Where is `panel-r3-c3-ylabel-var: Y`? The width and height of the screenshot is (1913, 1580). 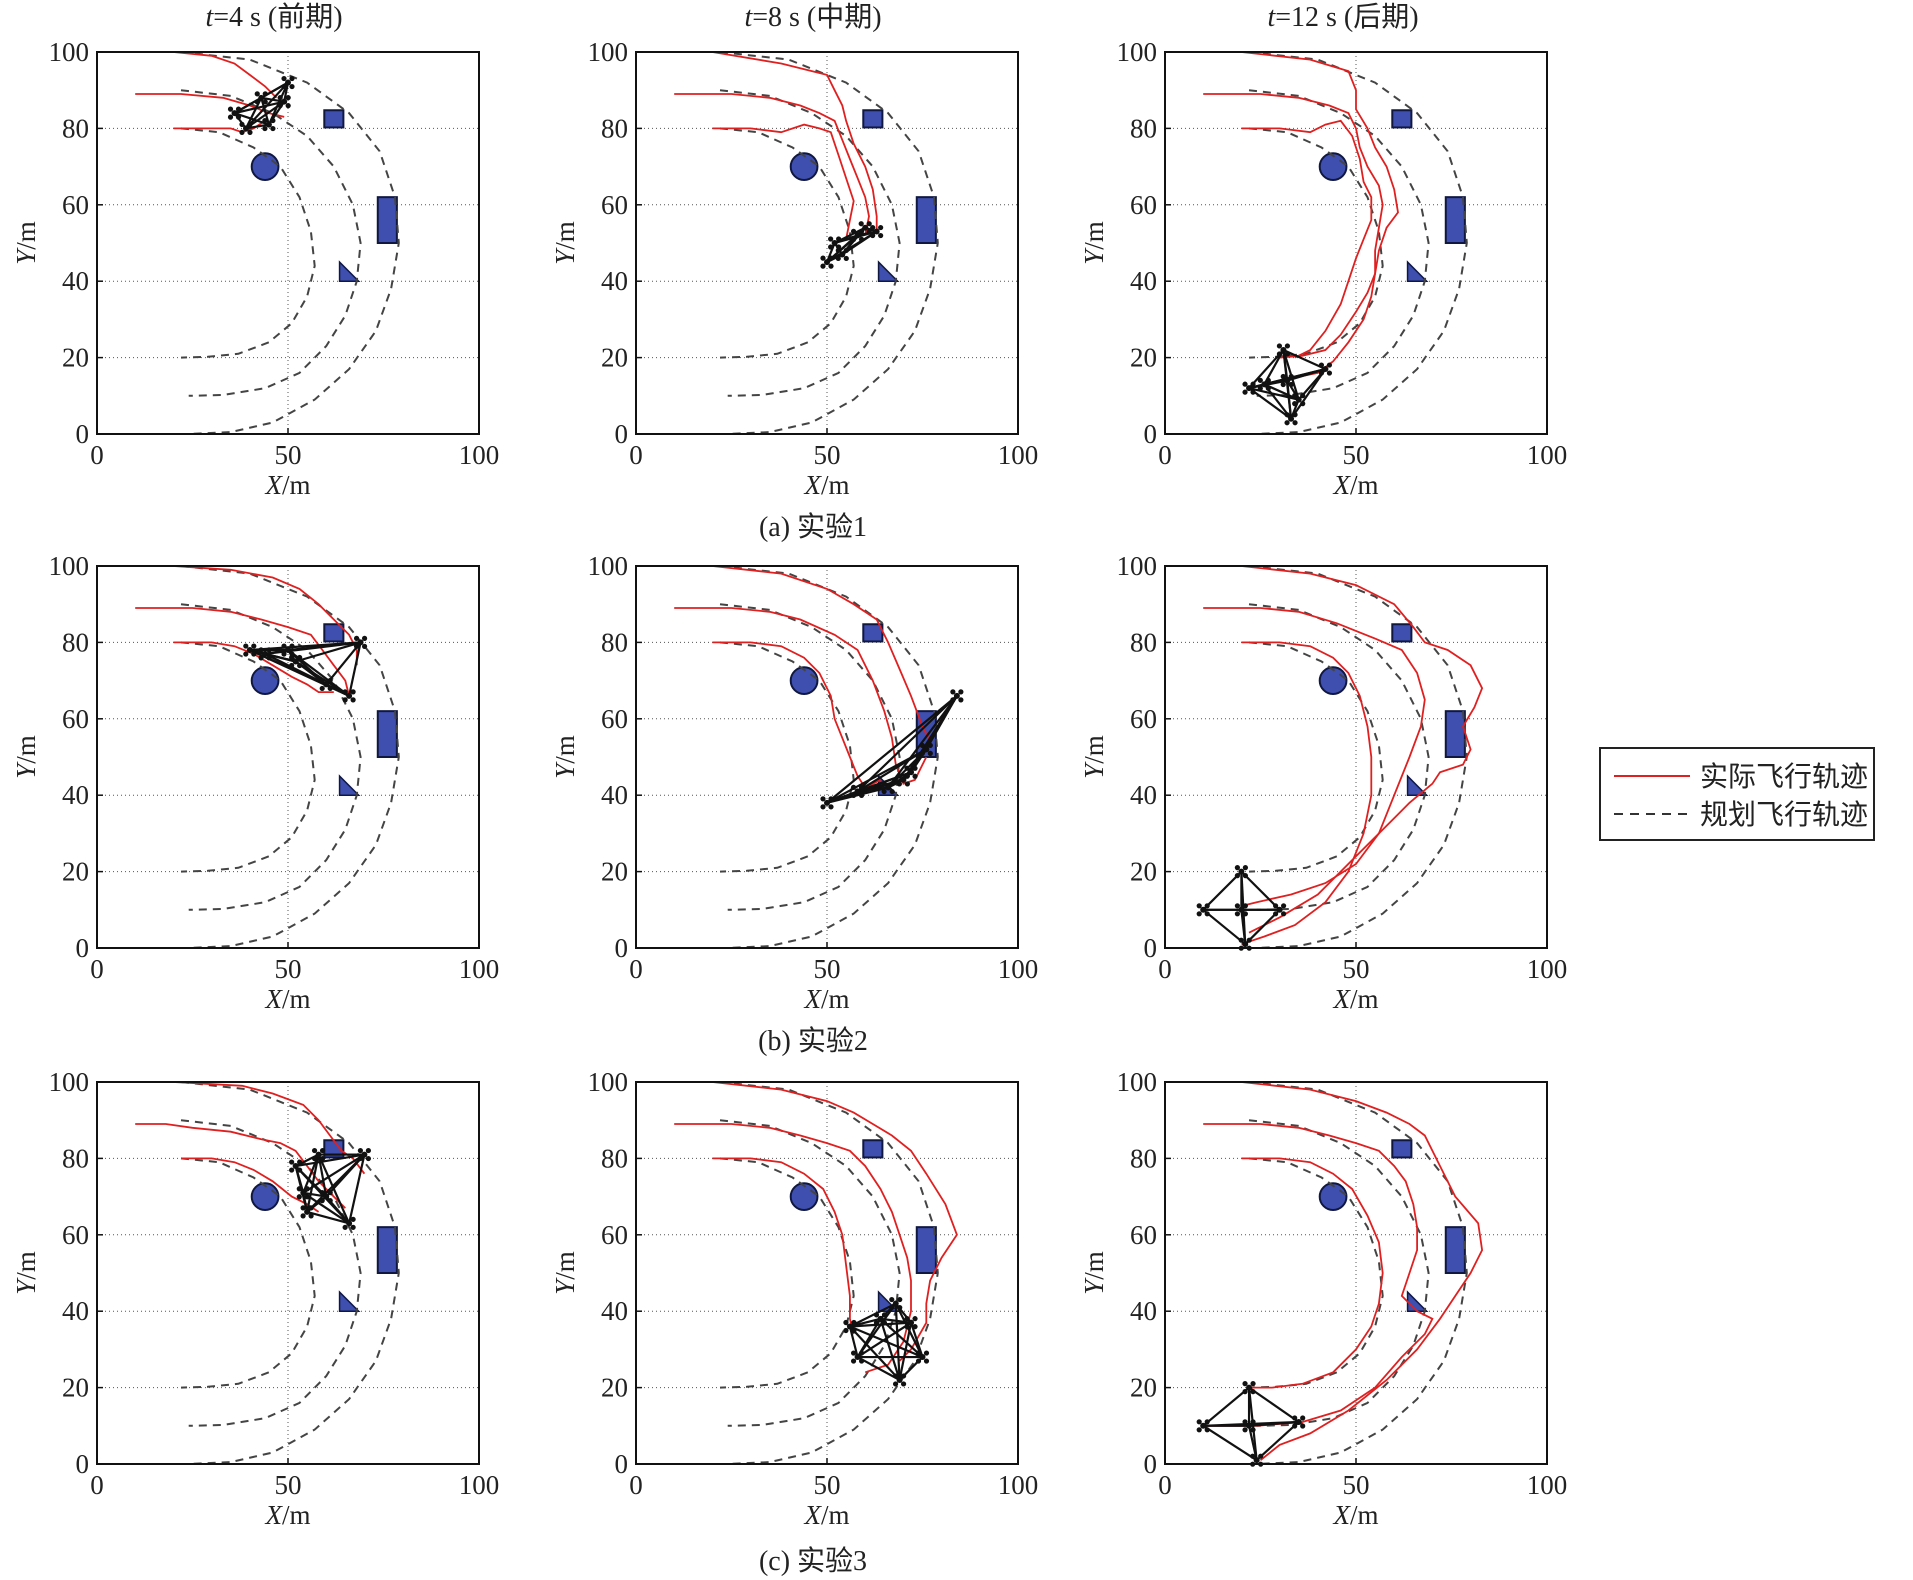 panel-r3-c3-ylabel-var: Y is located at coordinates (1094, 1286).